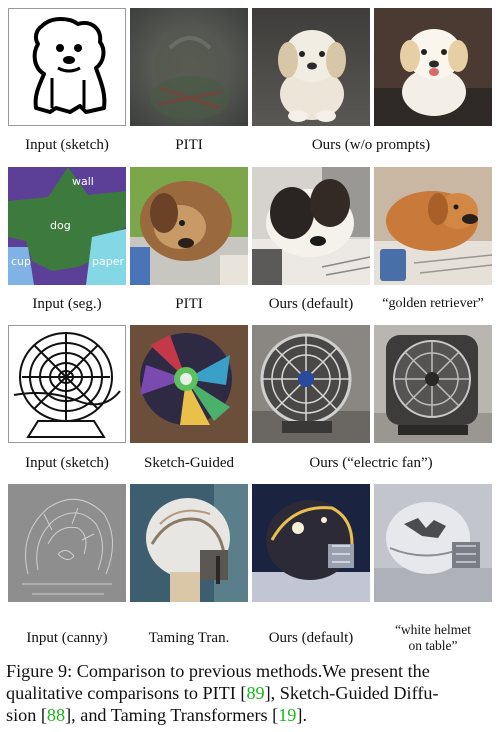  Describe the element at coordinates (67, 384) in the screenshot. I see `input-sketch-fan-image` at that location.